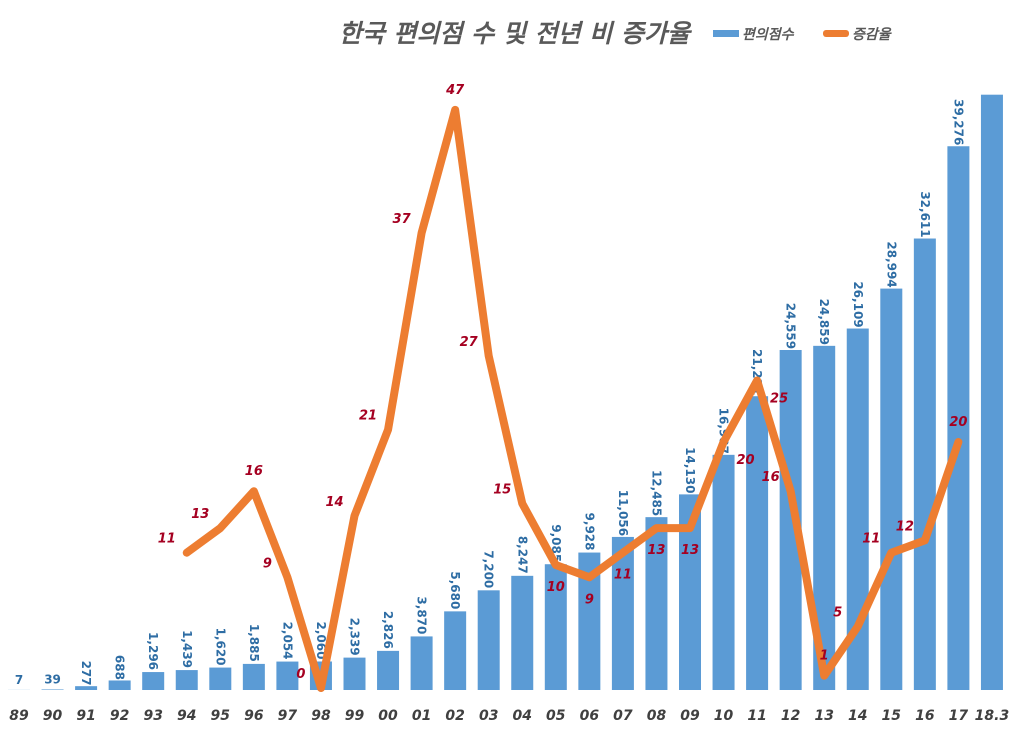 The width and height of the screenshot is (1024, 738). What do you see at coordinates (516, 33) in the screenshot?
I see `chart-title: 한국 편의점 수 및 전년 비 증가율` at bounding box center [516, 33].